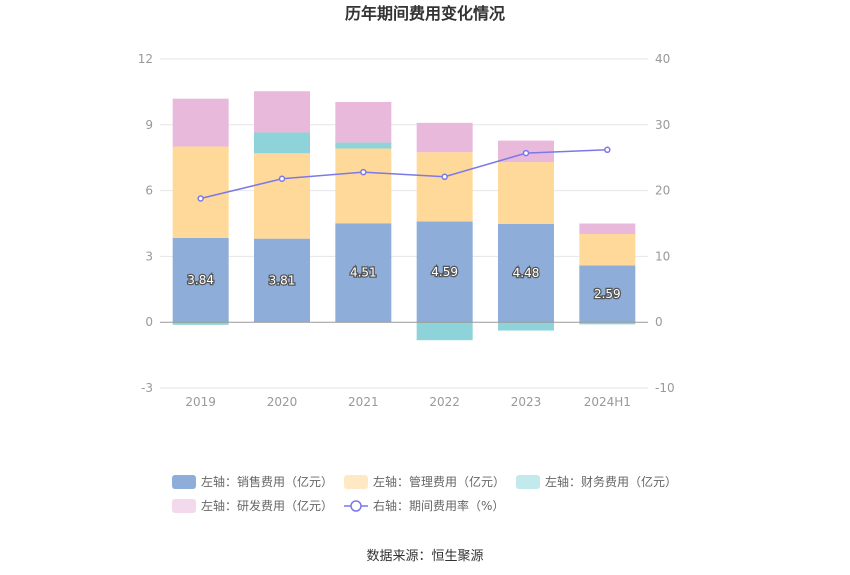 This screenshot has height=575, width=850. I want to click on data-label: 3.81, so click(282, 280).